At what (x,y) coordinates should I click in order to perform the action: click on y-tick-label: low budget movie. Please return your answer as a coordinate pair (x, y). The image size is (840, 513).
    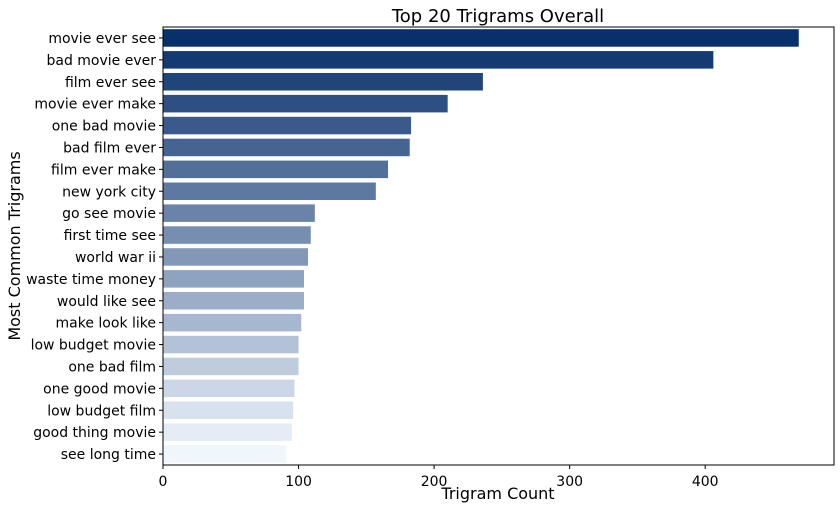
    Looking at the image, I should click on (93, 346).